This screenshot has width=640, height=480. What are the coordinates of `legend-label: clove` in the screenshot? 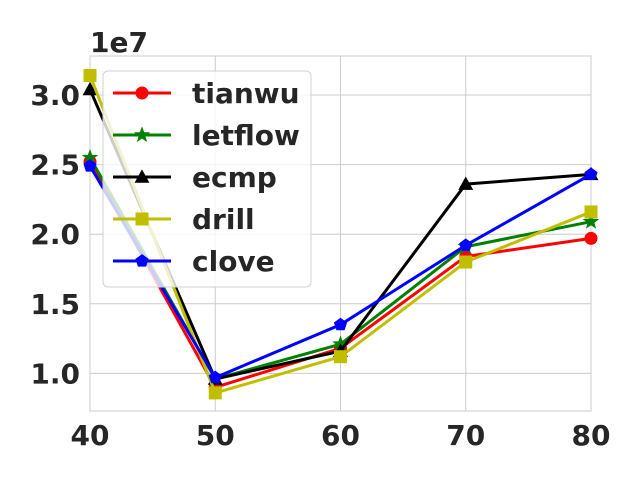 It's located at (233, 261).